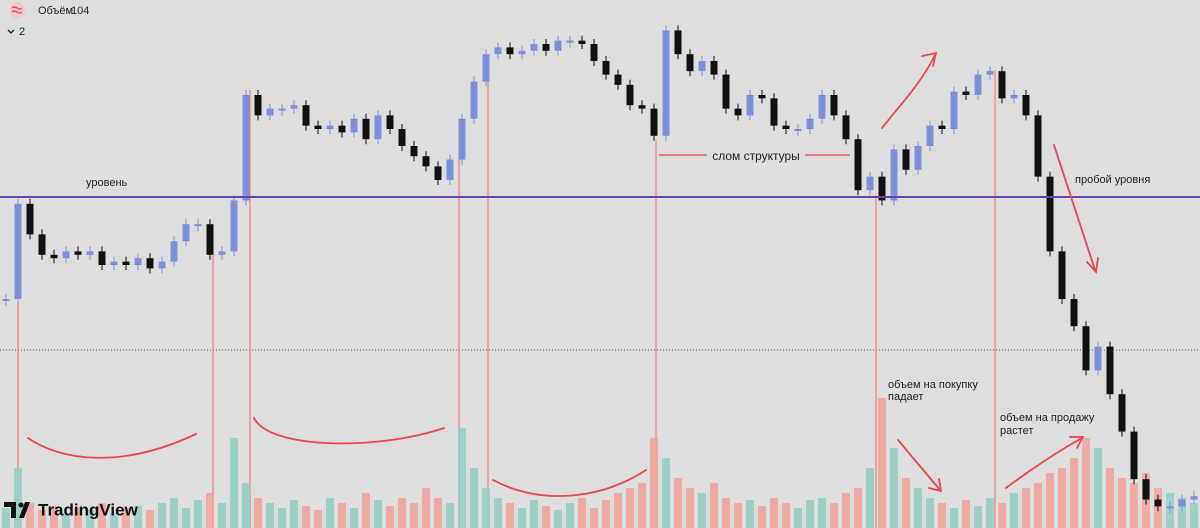 The width and height of the screenshot is (1200, 528). What do you see at coordinates (1112, 180) in the screenshot?
I see `breakout-label: пробой уровня` at bounding box center [1112, 180].